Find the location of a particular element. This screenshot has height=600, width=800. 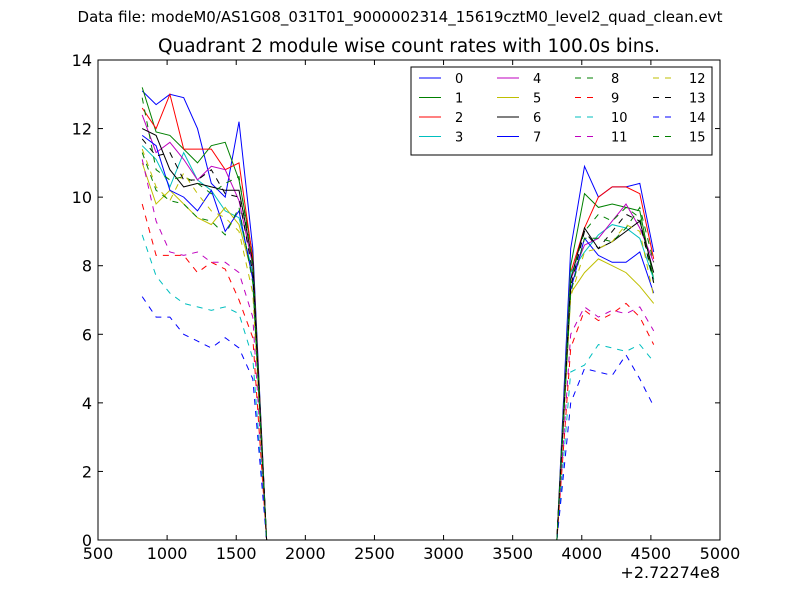

legend-box is located at coordinates (561, 111).